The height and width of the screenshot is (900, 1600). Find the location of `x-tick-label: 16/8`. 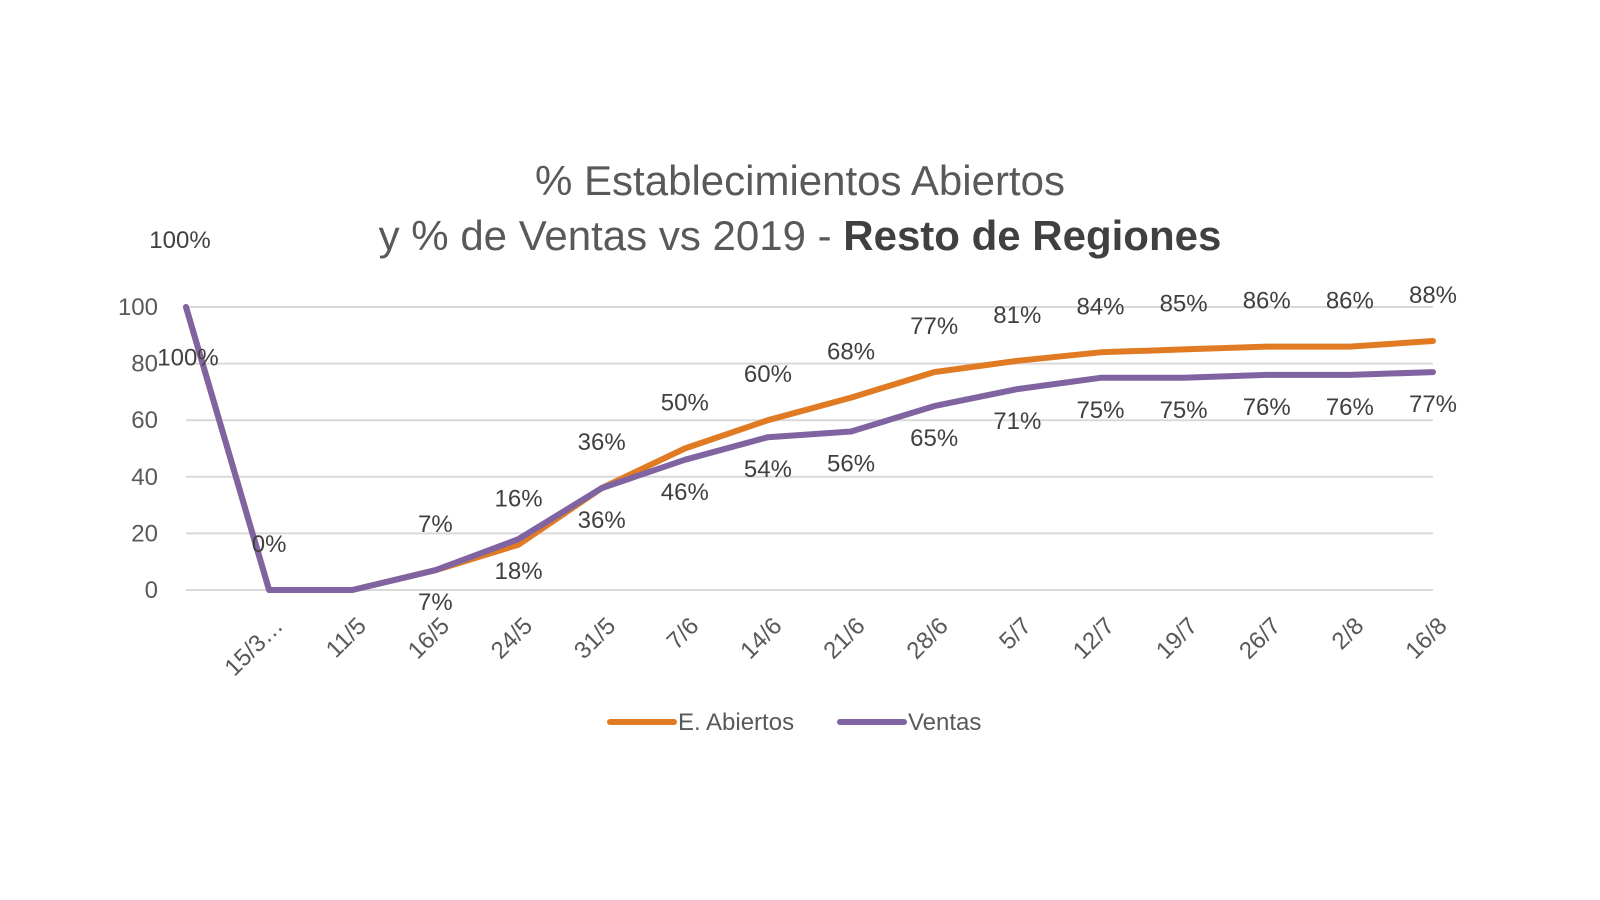

x-tick-label: 16/8 is located at coordinates (1426, 638).